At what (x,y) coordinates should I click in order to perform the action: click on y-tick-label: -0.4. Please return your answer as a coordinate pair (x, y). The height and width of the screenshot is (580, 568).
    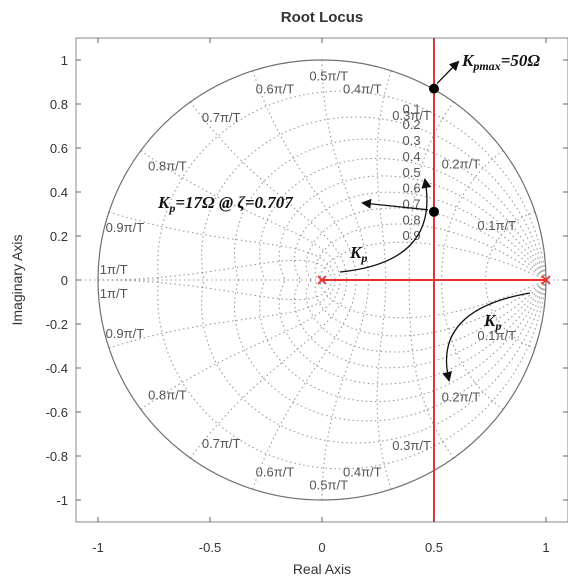
    Looking at the image, I should click on (57, 368).